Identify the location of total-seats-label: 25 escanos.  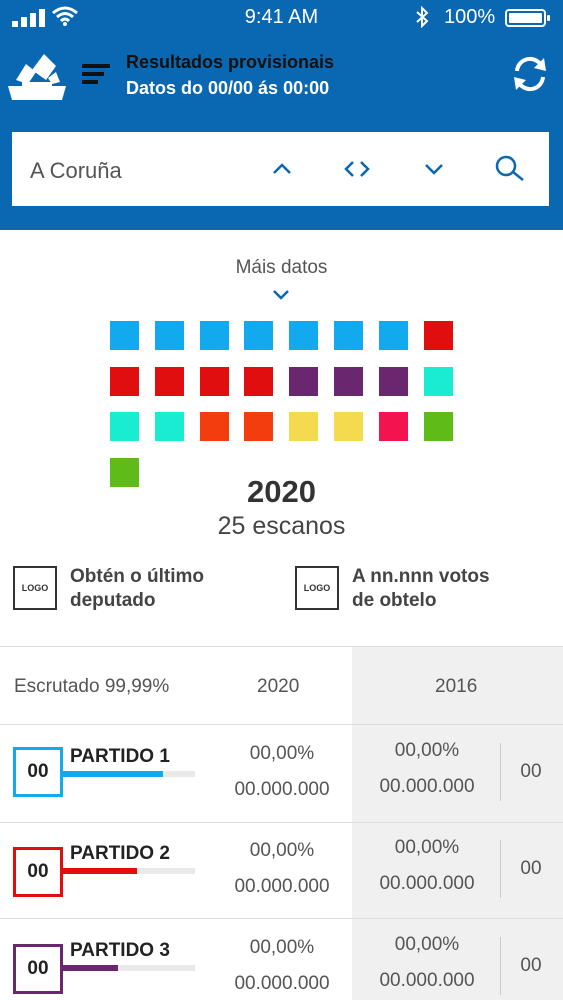
(281, 526).